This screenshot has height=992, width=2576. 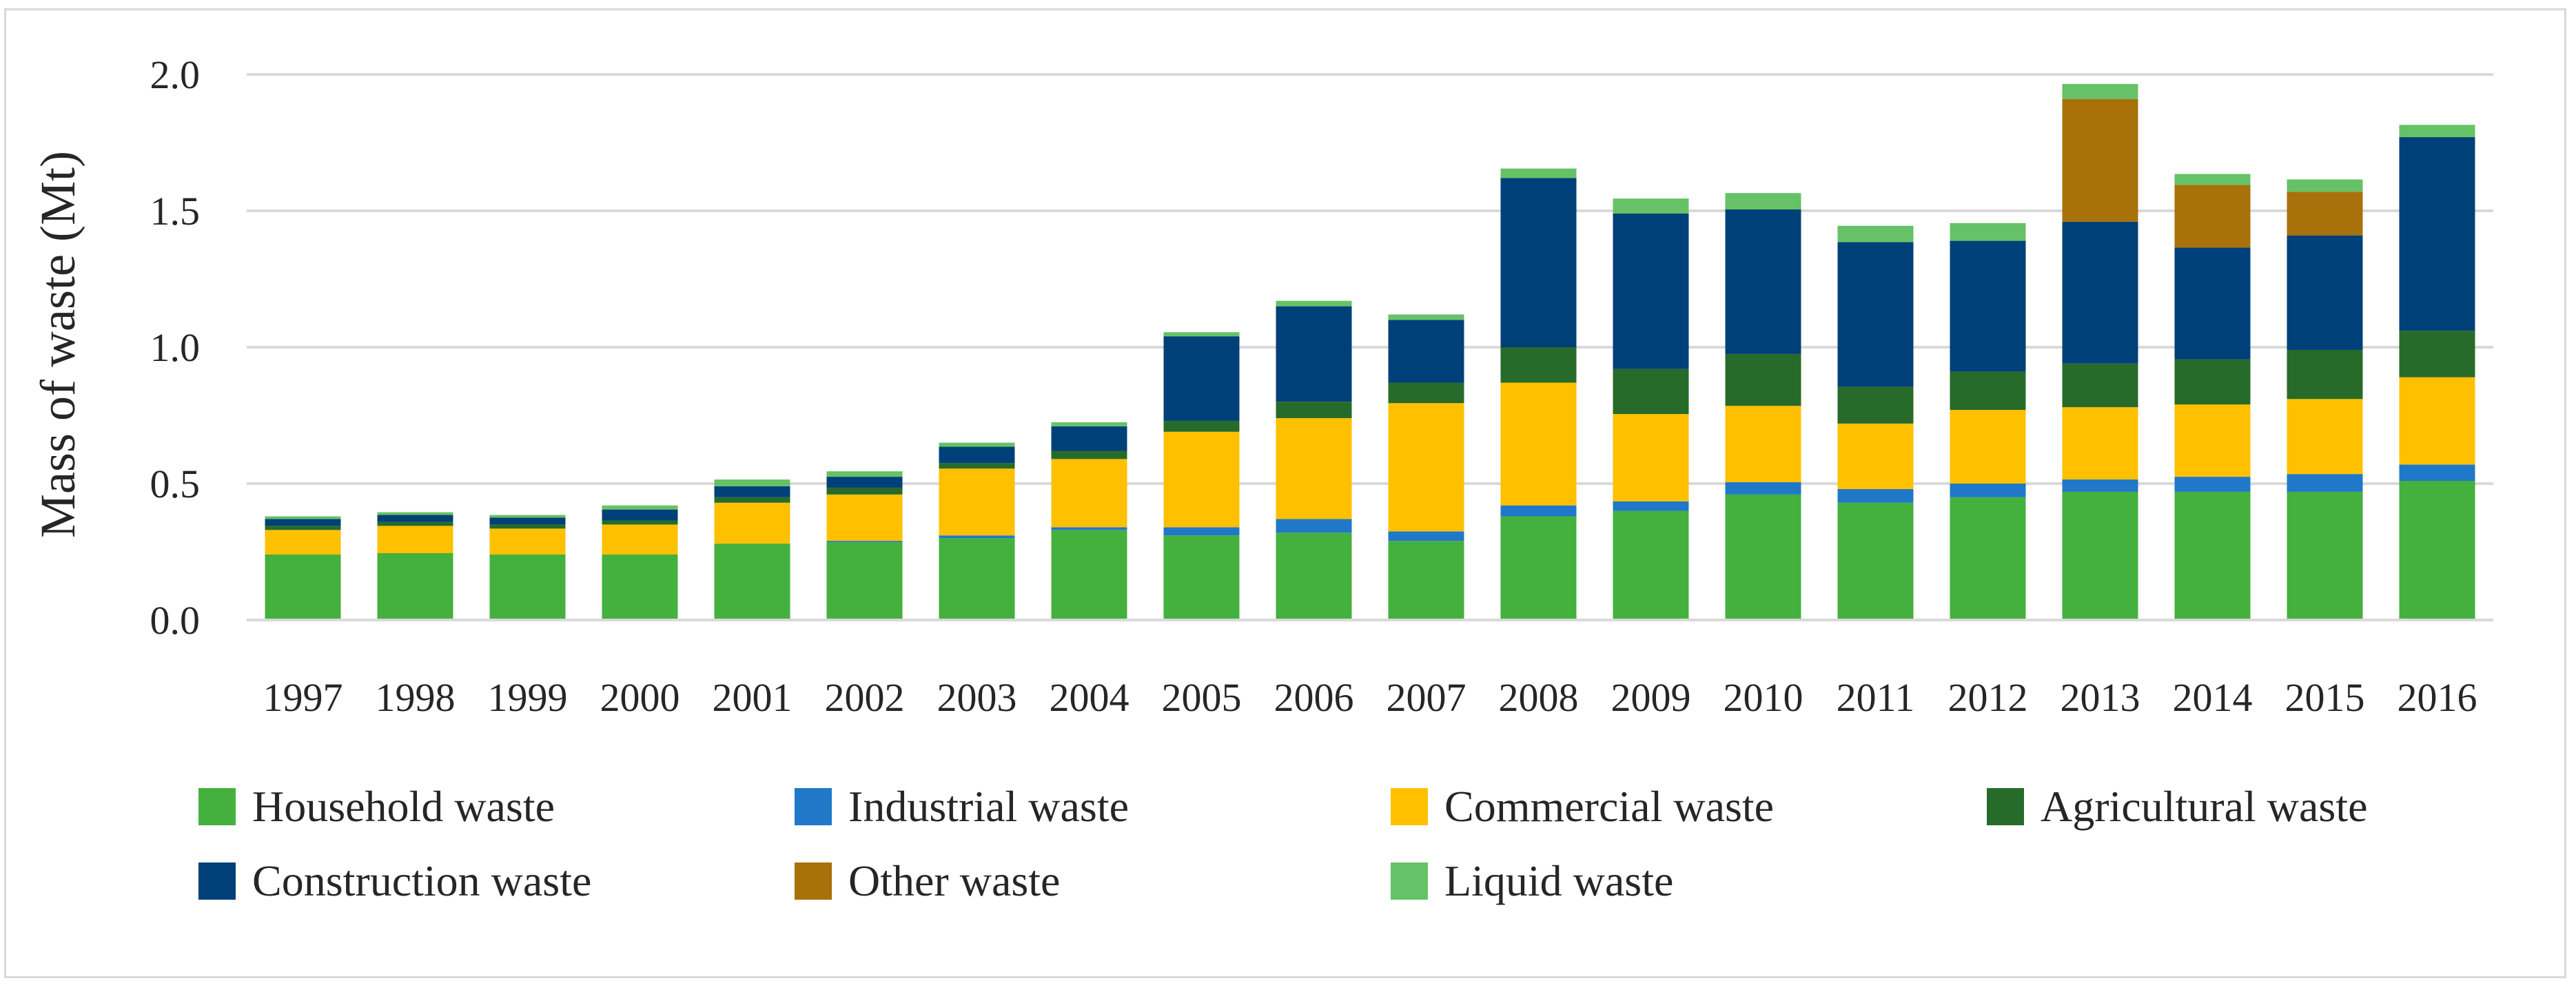 What do you see at coordinates (865, 697) in the screenshot?
I see `x-tick-label: 2002` at bounding box center [865, 697].